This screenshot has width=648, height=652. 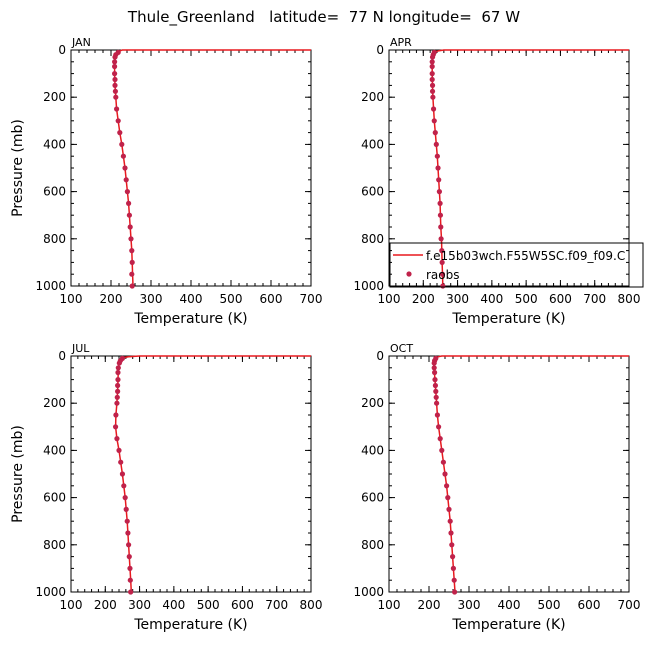 I want to click on x-tick-label: 400, so click(x=173, y=605).